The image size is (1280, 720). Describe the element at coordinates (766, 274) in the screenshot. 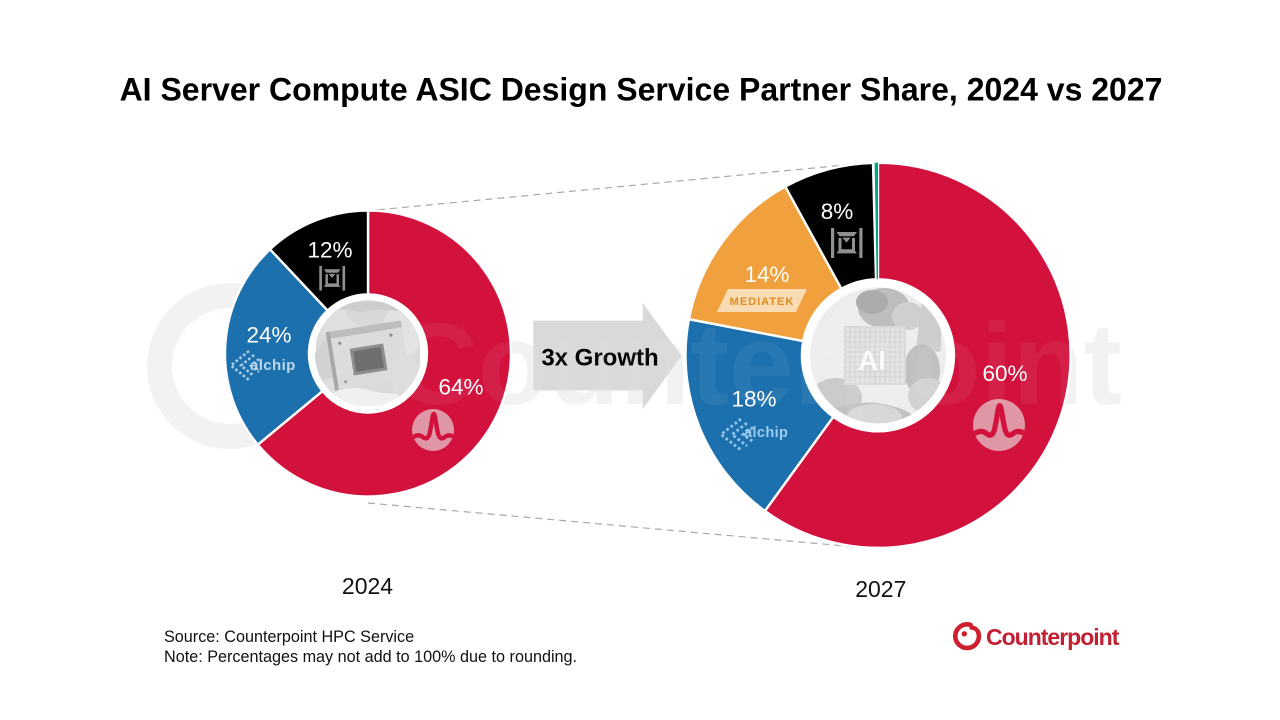

I see `svg-text: 14%` at that location.